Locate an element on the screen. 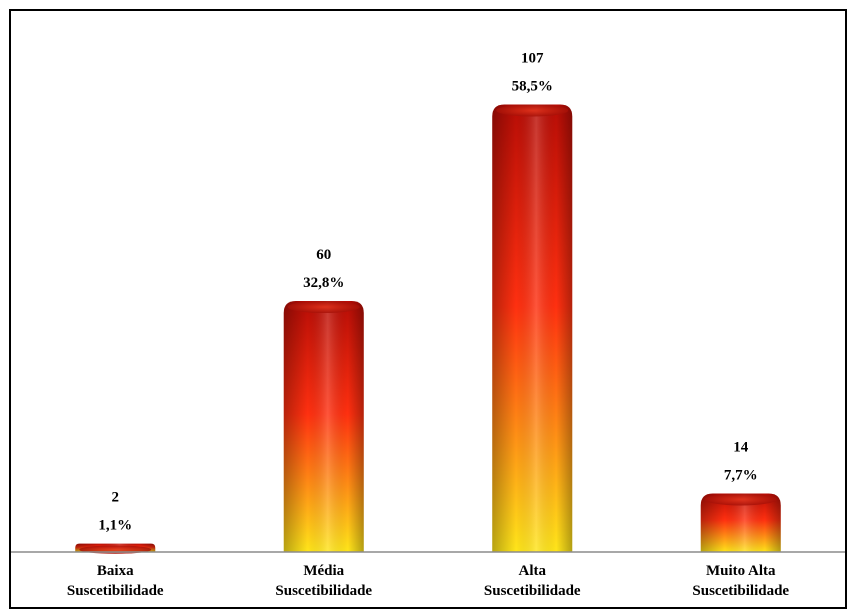 This screenshot has width=855, height=614. value-label: 107 is located at coordinates (532, 58).